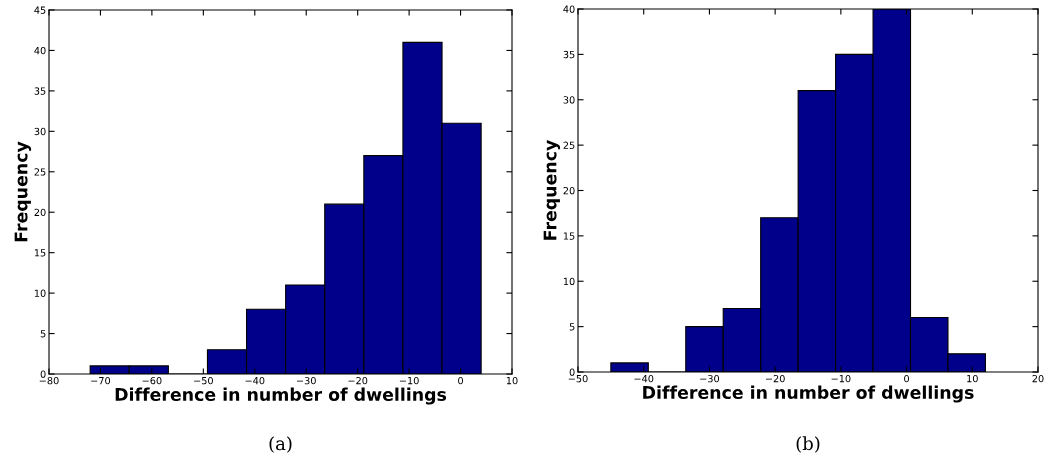 The height and width of the screenshot is (462, 1045). I want to click on y-tick-label: 0, so click(572, 372).